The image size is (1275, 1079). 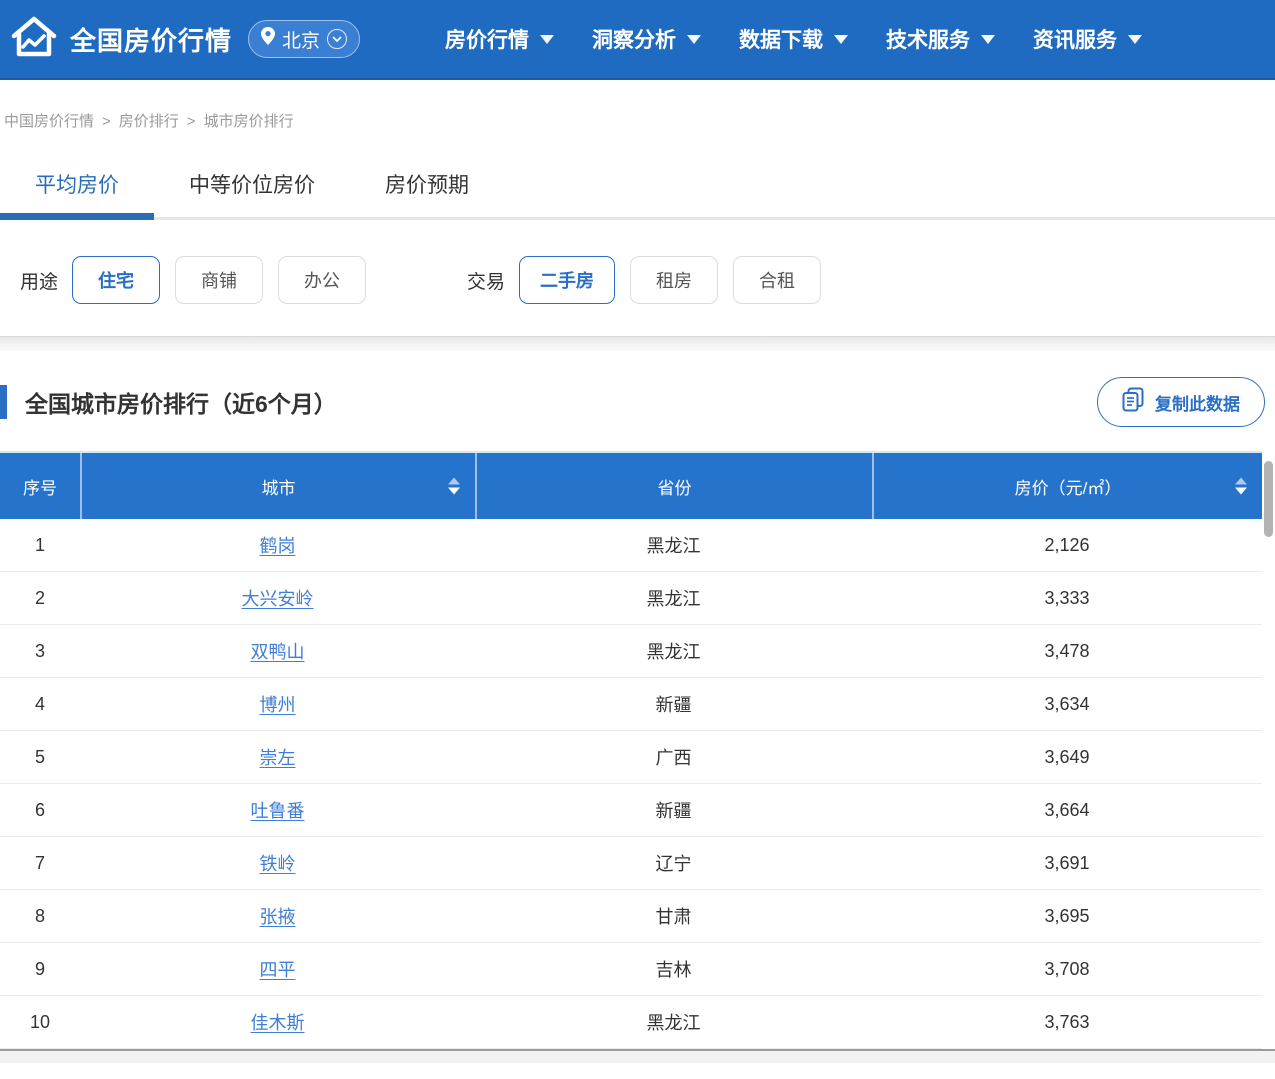 What do you see at coordinates (673, 486) in the screenshot?
I see `column-header-province: 省份` at bounding box center [673, 486].